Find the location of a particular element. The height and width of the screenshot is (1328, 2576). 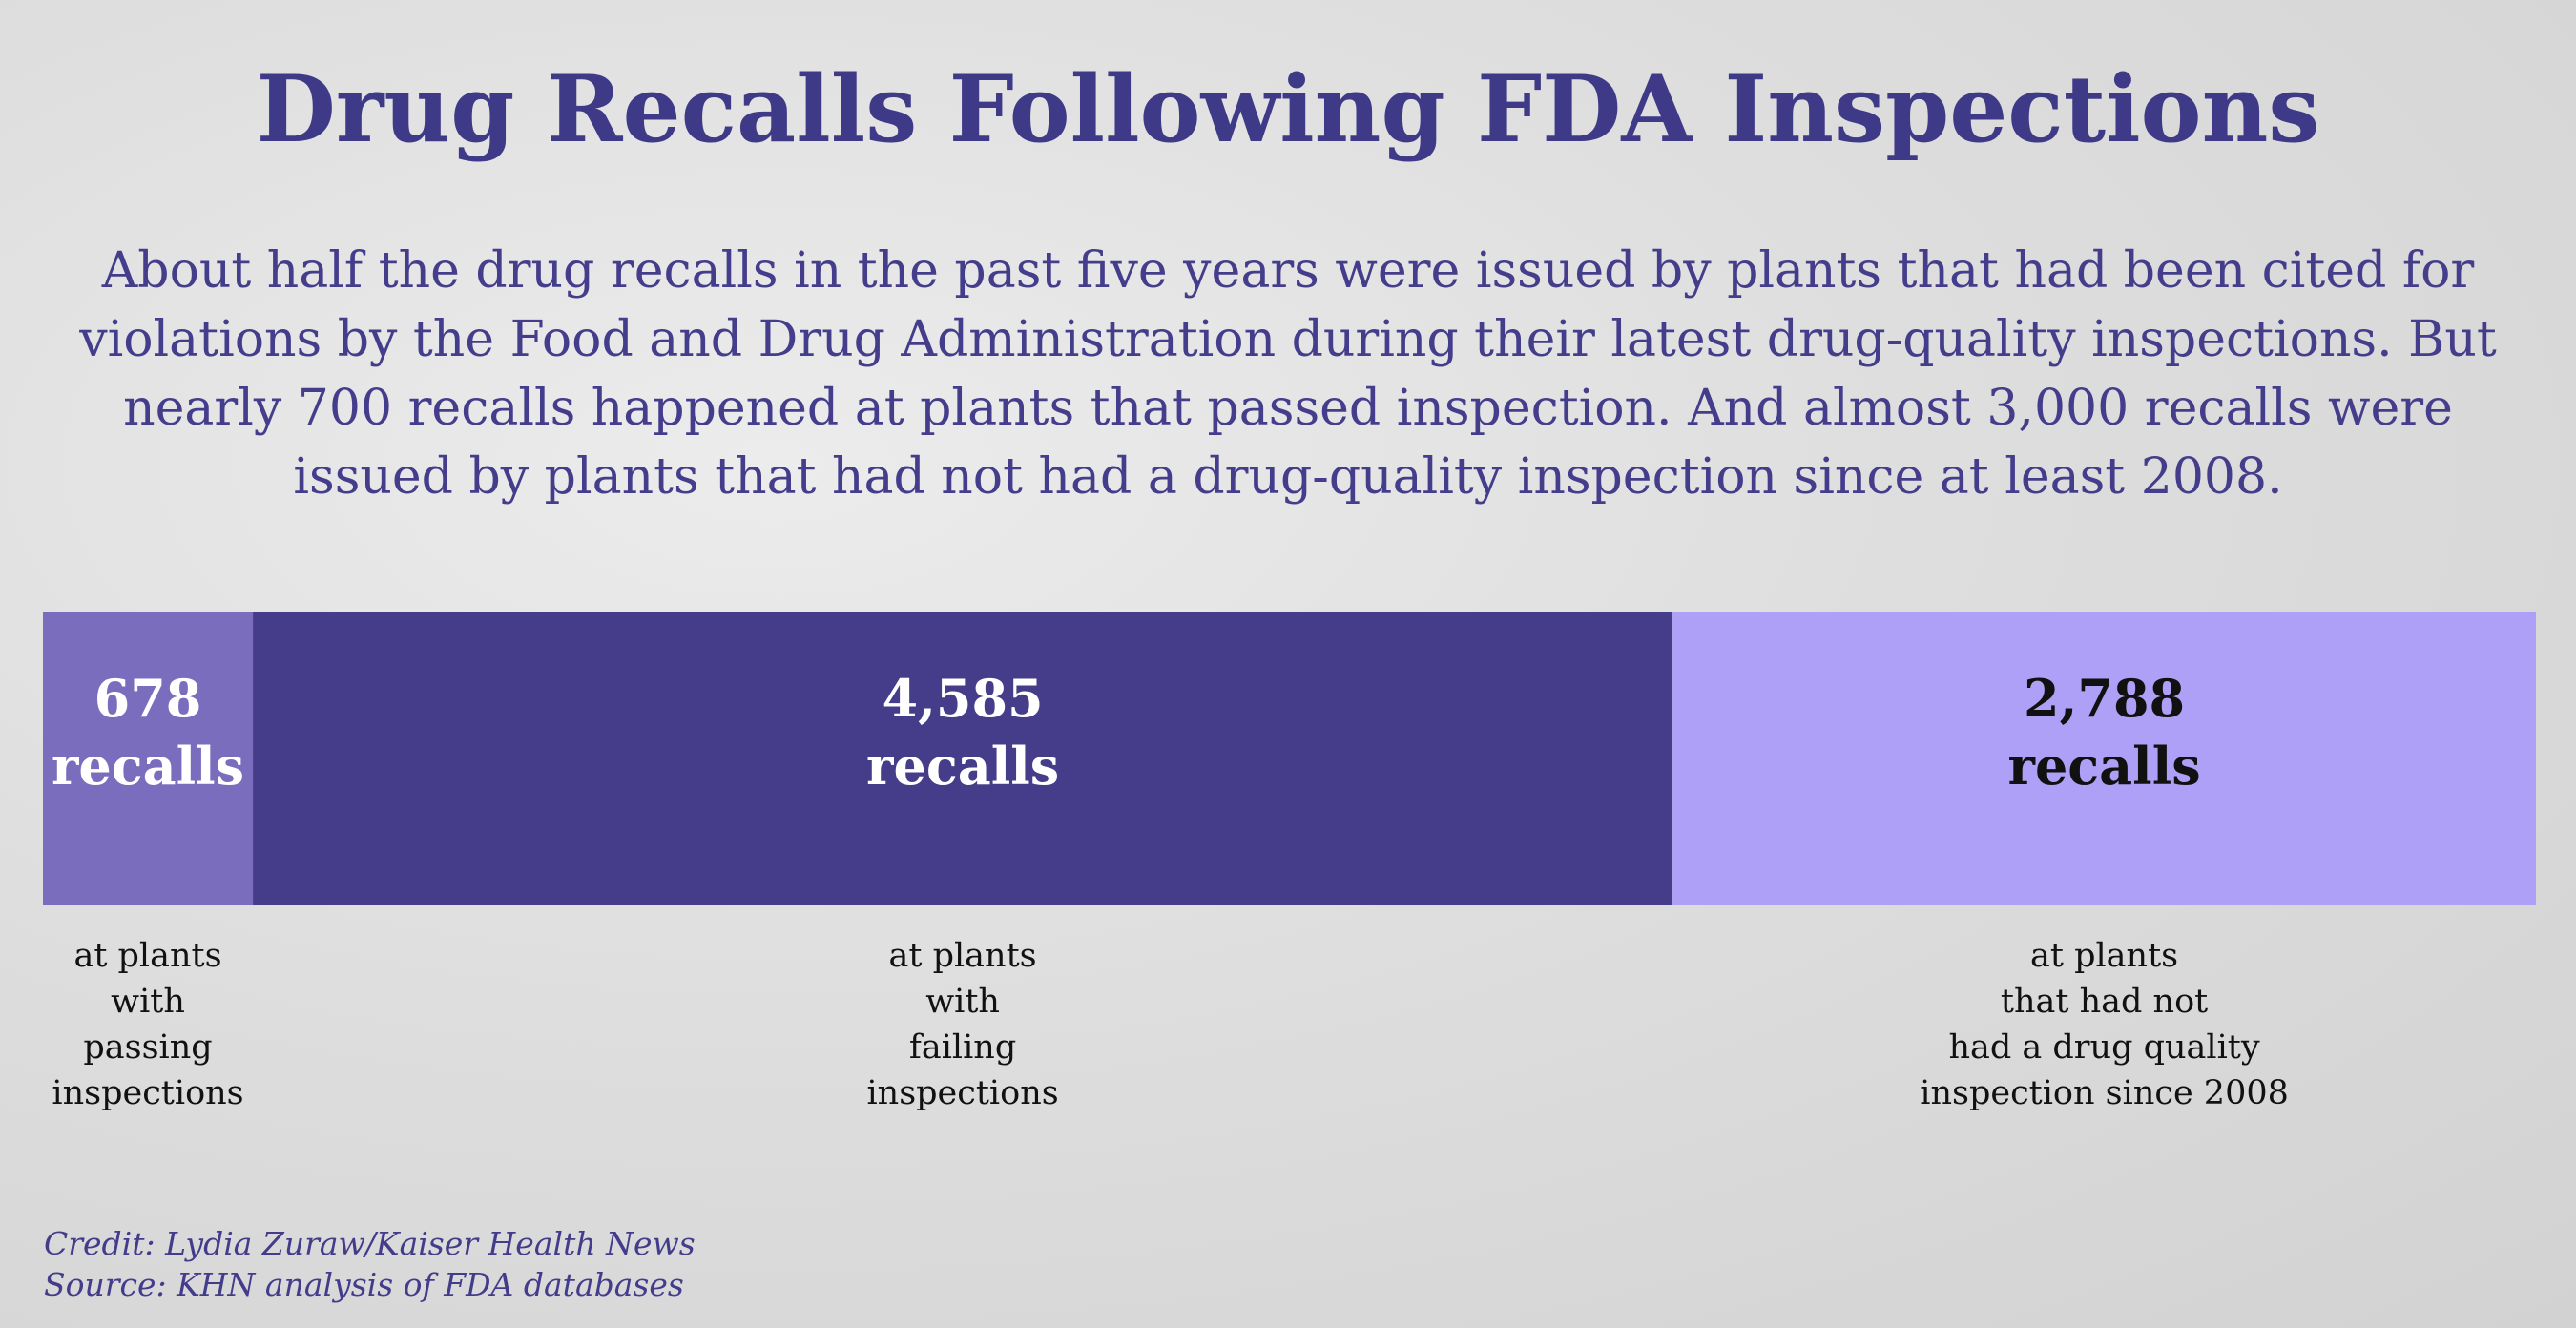

unit-label-no-inspection: recalls is located at coordinates (2104, 766).